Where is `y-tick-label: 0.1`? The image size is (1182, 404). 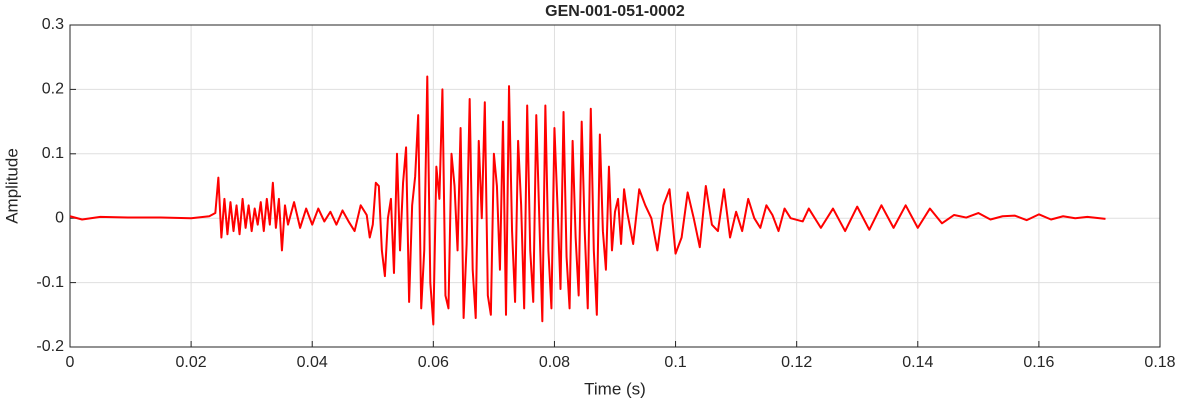 y-tick-label: 0.1 is located at coordinates (53, 153).